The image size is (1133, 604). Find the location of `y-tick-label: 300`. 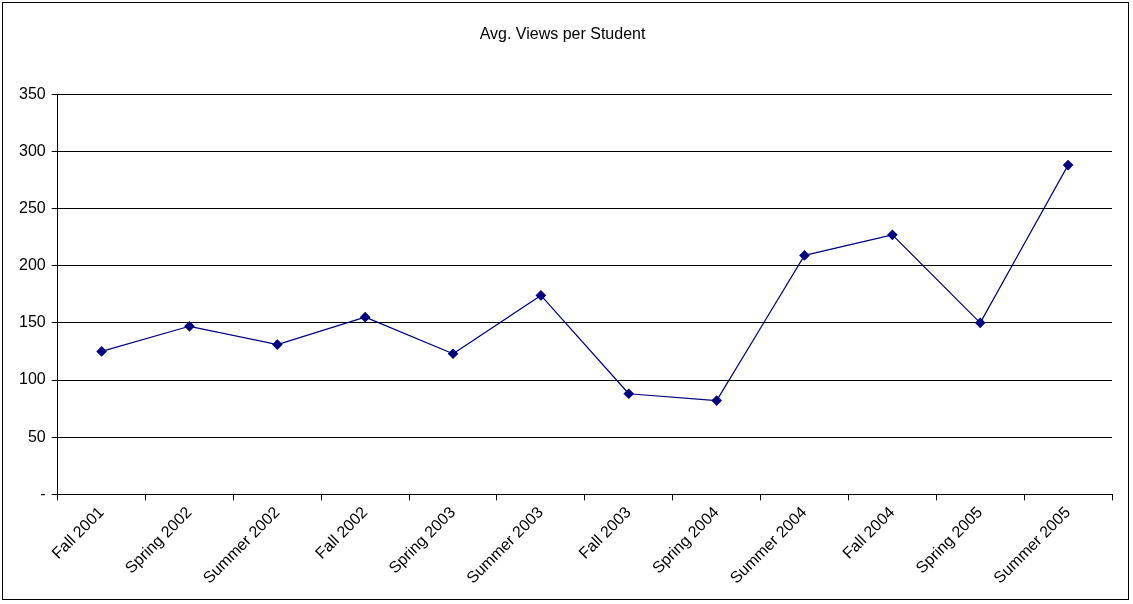

y-tick-label: 300 is located at coordinates (32, 150).